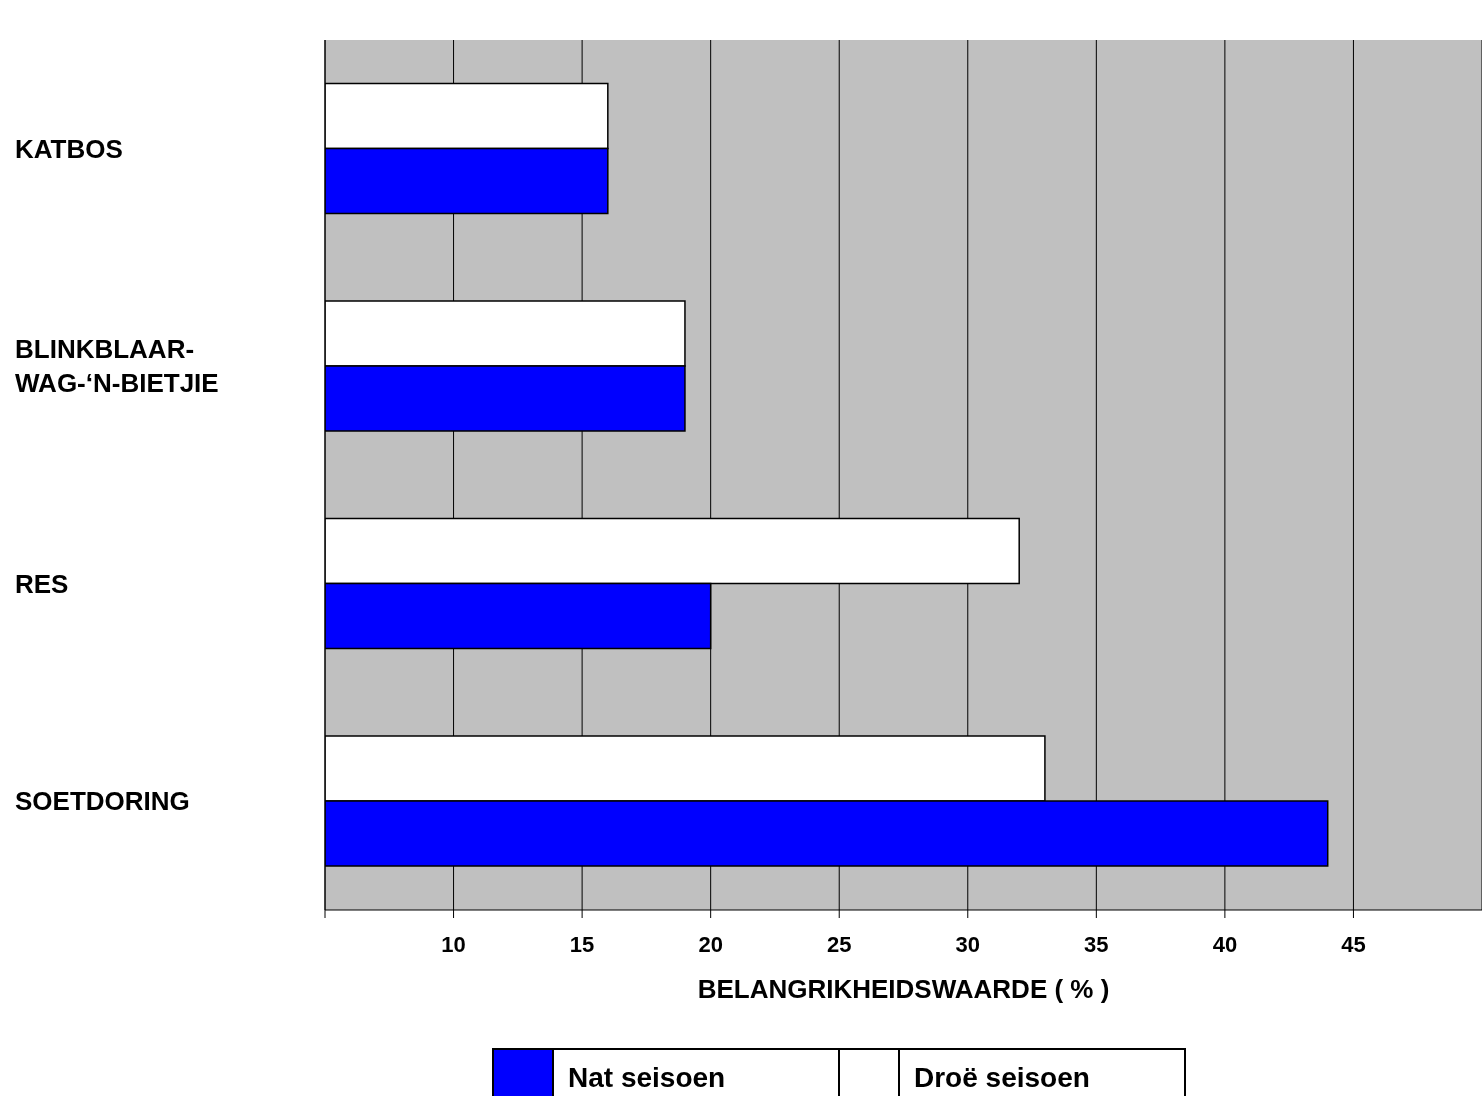 The height and width of the screenshot is (1096, 1482). What do you see at coordinates (69, 148) in the screenshot?
I see `y-tick-label: KATBOS` at bounding box center [69, 148].